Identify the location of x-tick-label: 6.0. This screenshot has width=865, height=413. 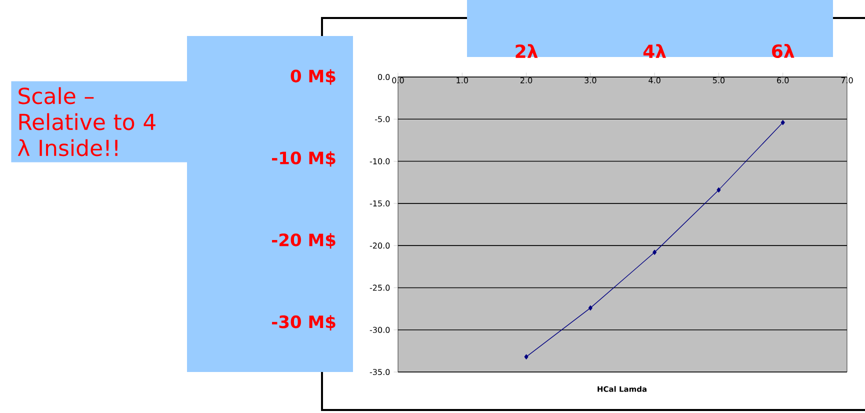
(783, 80).